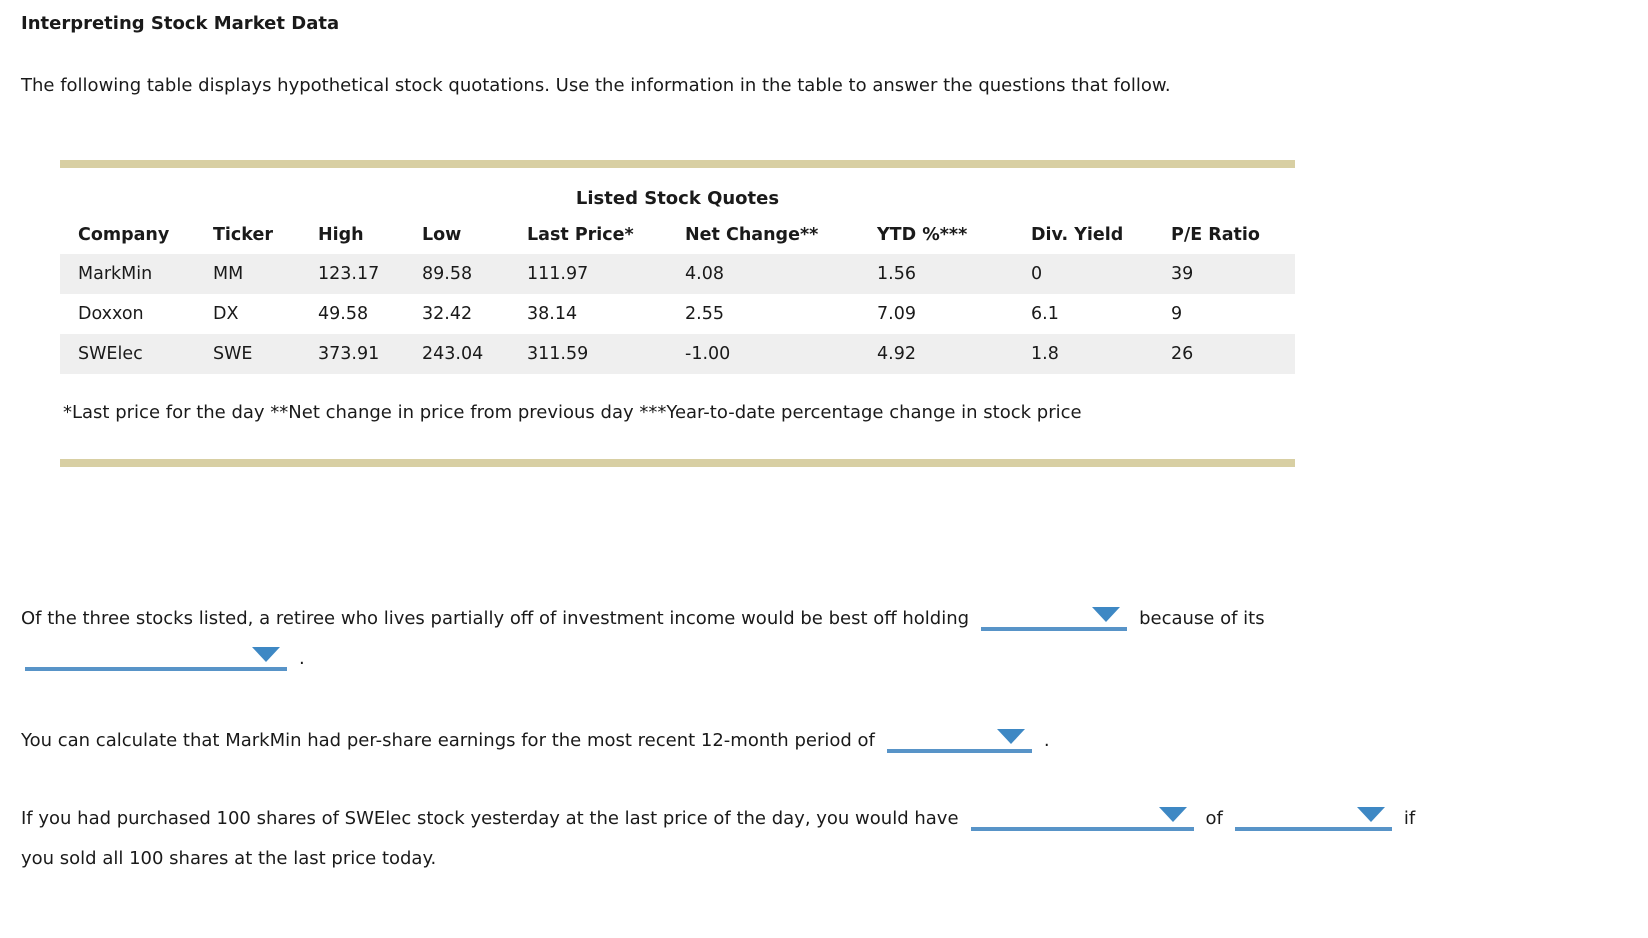  What do you see at coordinates (558, 274) in the screenshot?
I see `table-cell: 111.97` at bounding box center [558, 274].